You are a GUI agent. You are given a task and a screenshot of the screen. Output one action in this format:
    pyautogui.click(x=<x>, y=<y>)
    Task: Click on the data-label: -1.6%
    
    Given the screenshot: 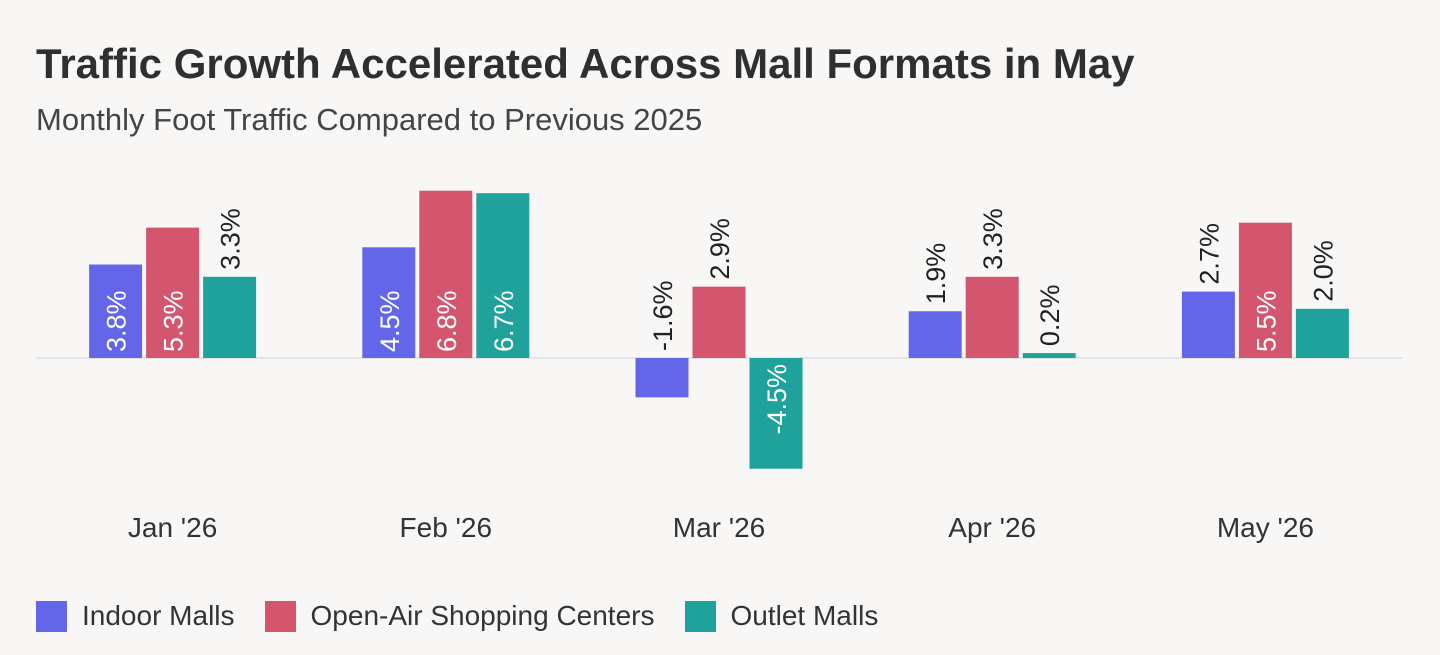 What is the action you would take?
    pyautogui.click(x=663, y=315)
    